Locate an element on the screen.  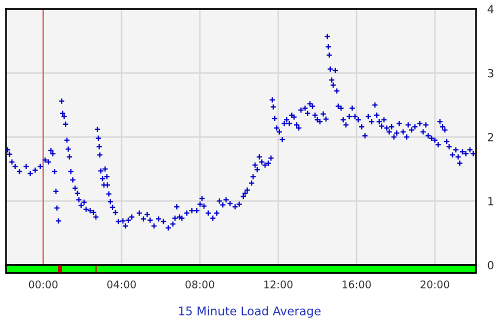
y-tick-label: 0 is located at coordinates (491, 265).